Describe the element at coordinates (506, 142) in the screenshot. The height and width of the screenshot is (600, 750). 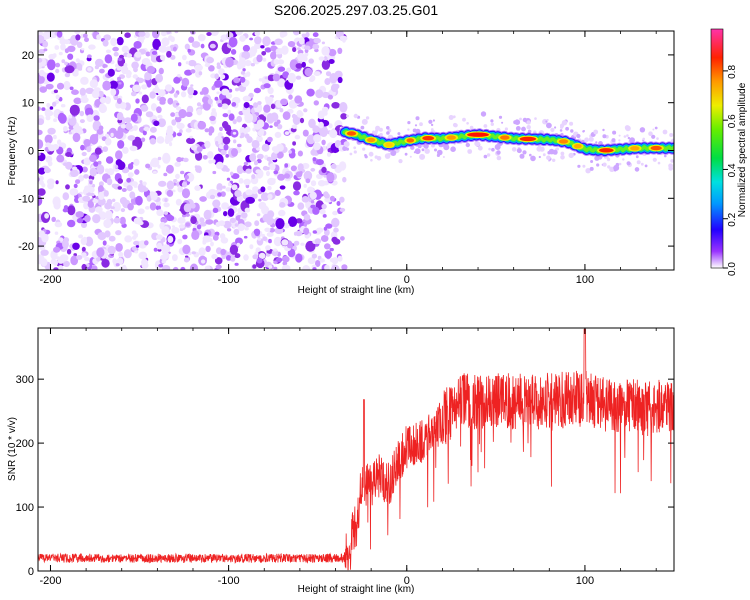
I see `frequency-ridge` at that location.